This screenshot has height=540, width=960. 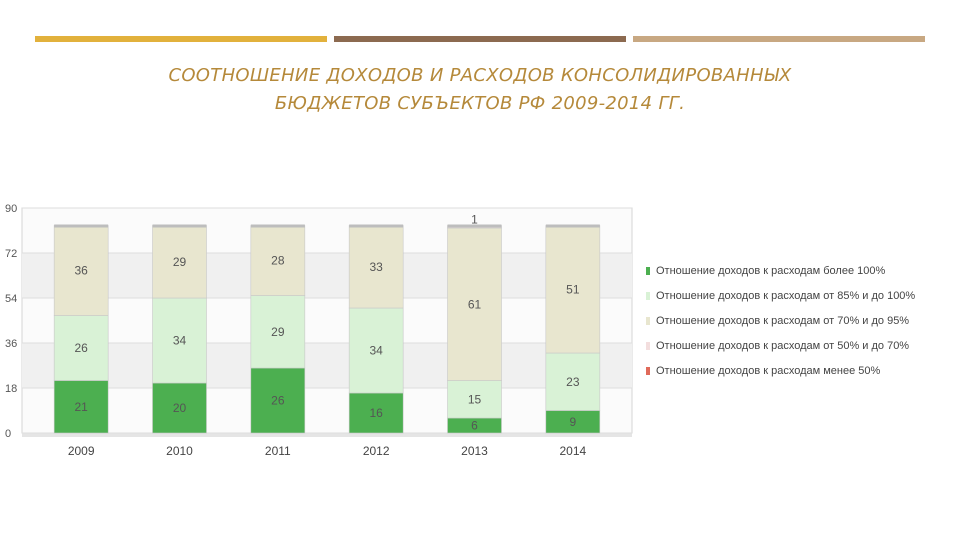 I want to click on legend-label: Отношение доходов к расходам менее 50%, so click(x=768, y=371).